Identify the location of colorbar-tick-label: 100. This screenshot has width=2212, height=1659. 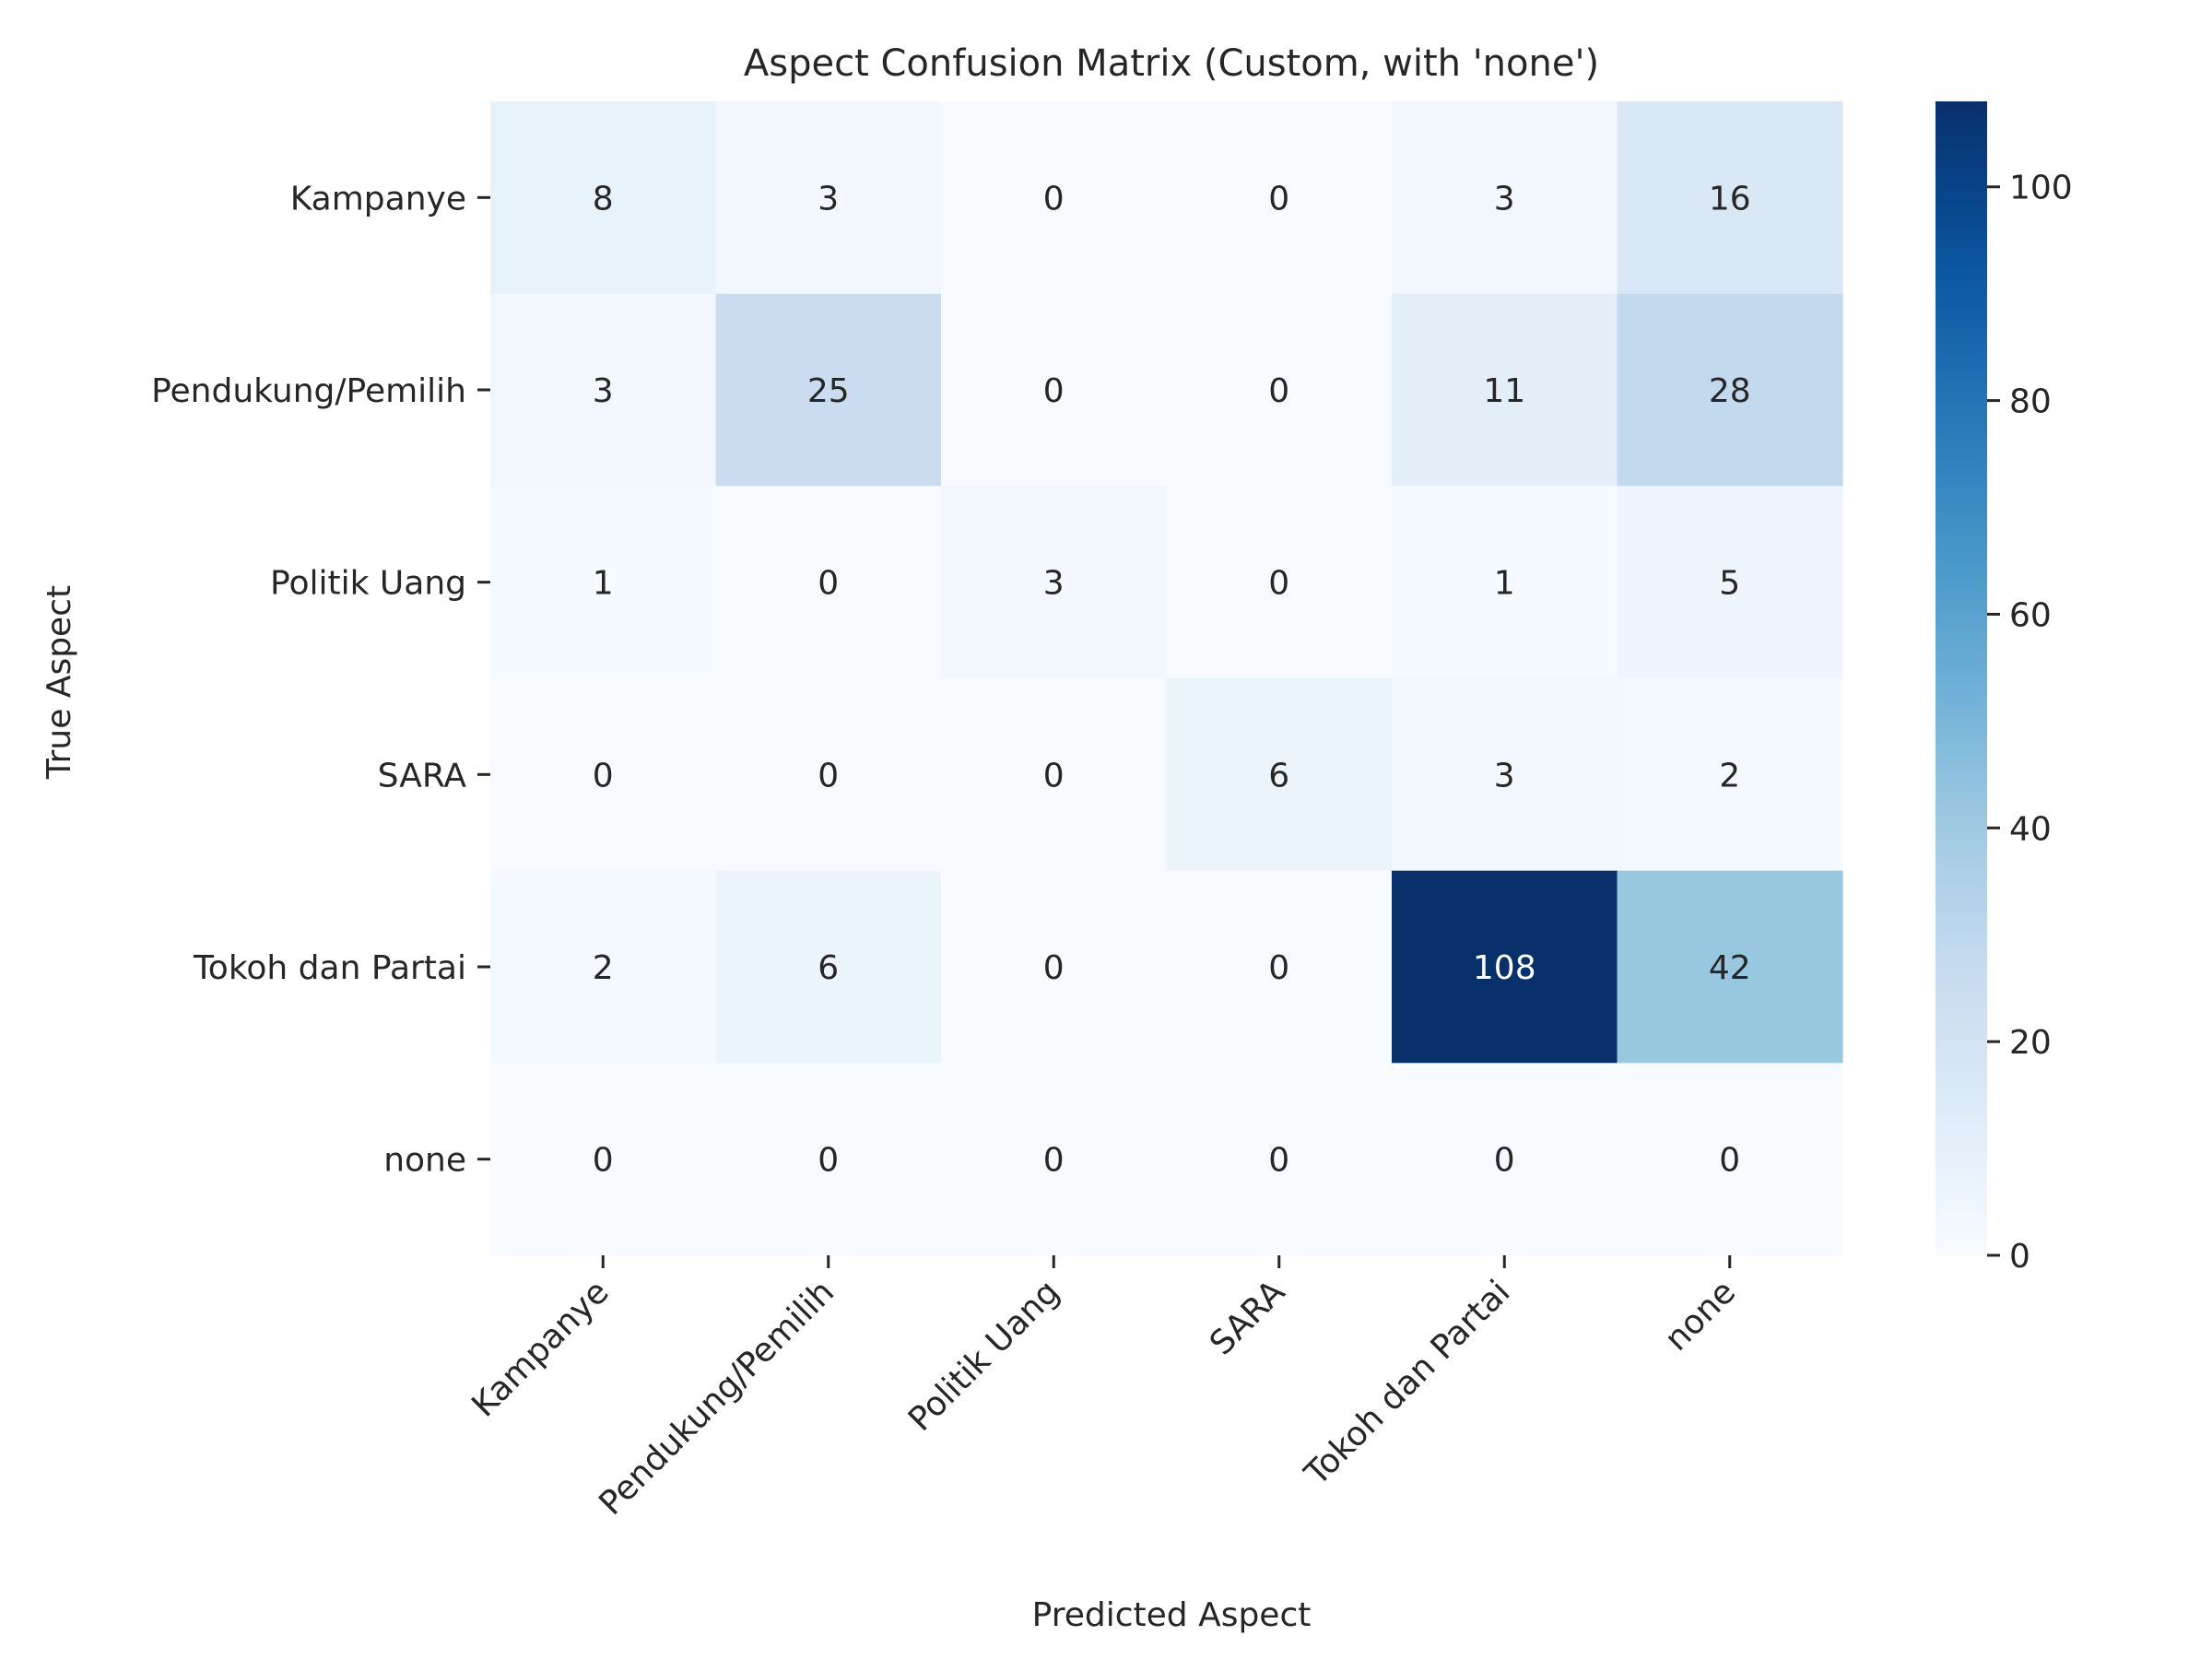
(2041, 188).